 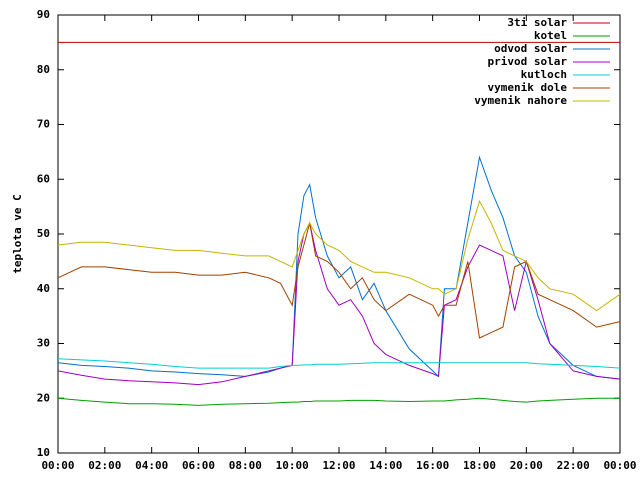 I want to click on y-tick-label: 30, so click(x=43, y=343).